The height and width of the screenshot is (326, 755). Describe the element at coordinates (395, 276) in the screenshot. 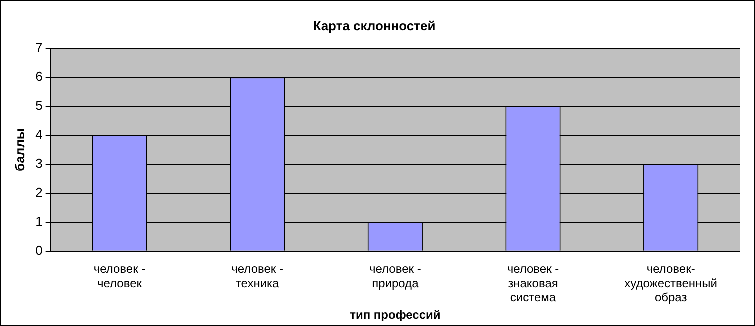

I see `x-tick-label: человек - природа` at that location.